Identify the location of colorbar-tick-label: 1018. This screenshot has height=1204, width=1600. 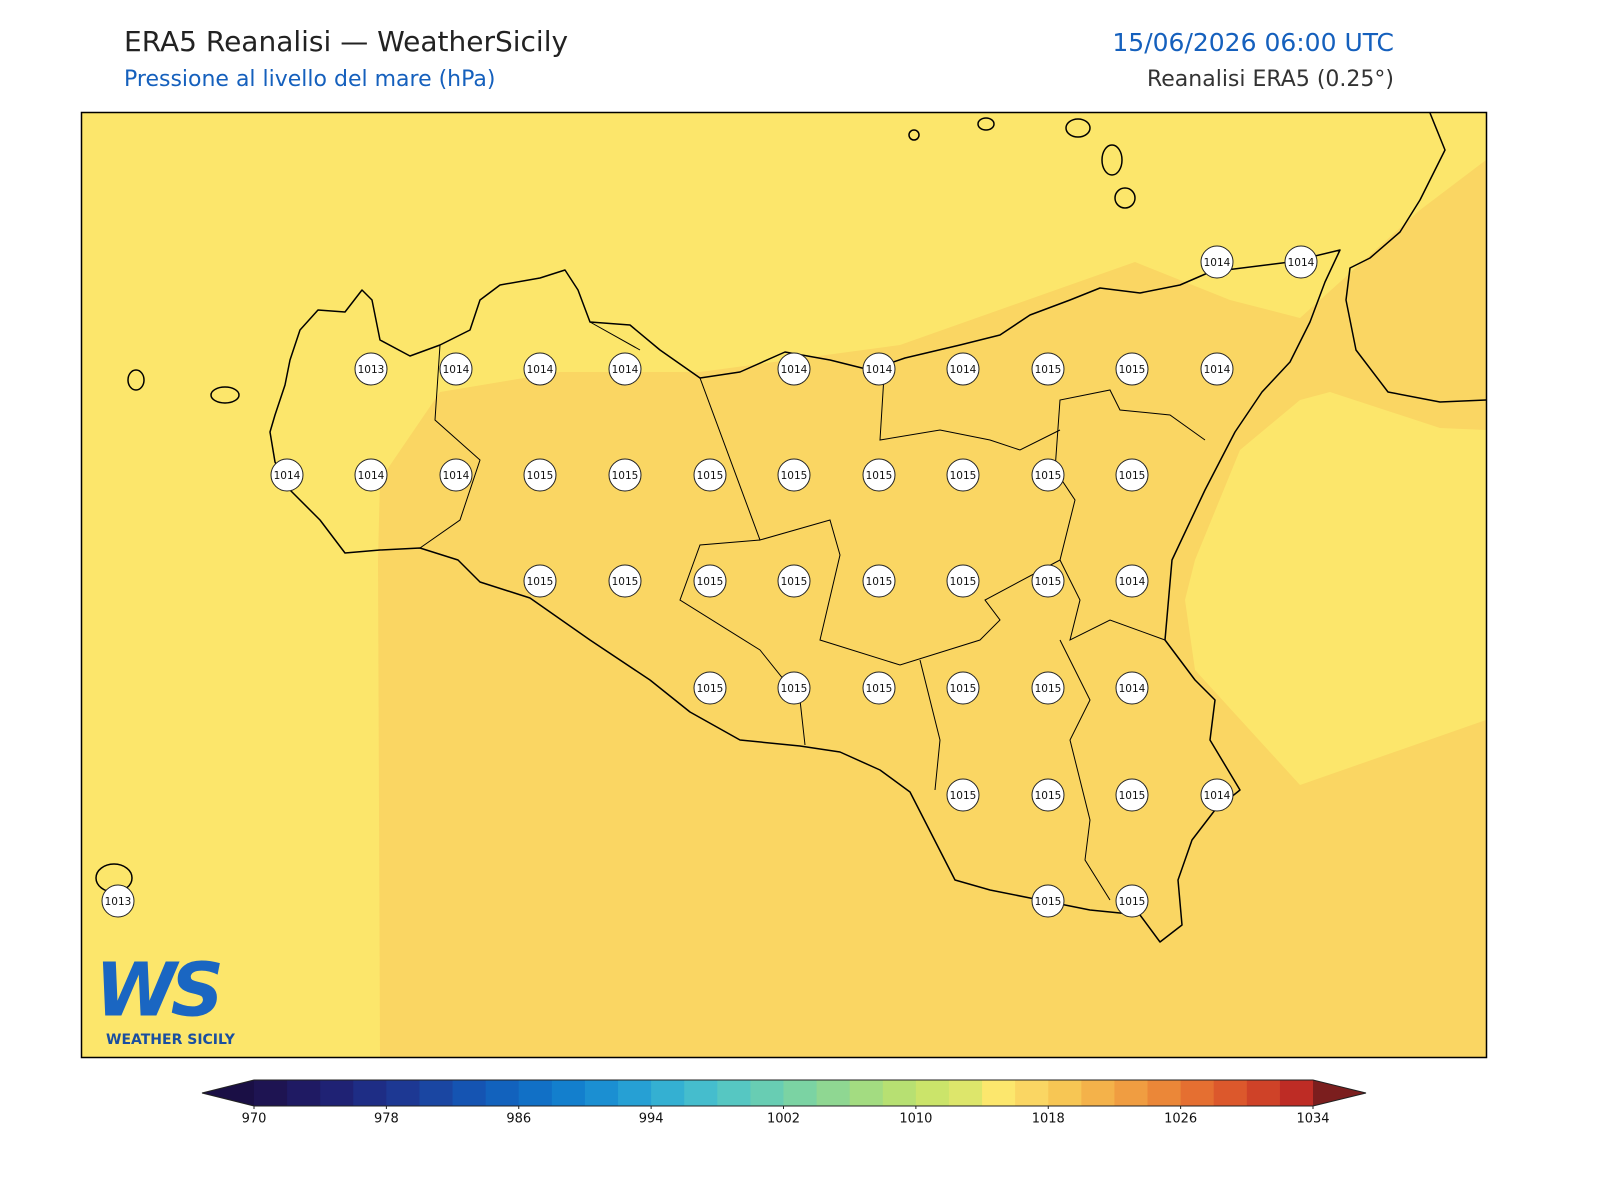
(1048, 1119).